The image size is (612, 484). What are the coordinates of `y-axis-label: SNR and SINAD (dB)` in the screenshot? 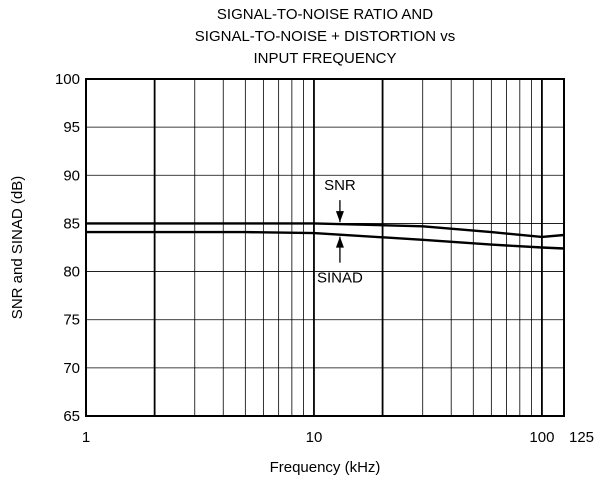 It's located at (17, 247).